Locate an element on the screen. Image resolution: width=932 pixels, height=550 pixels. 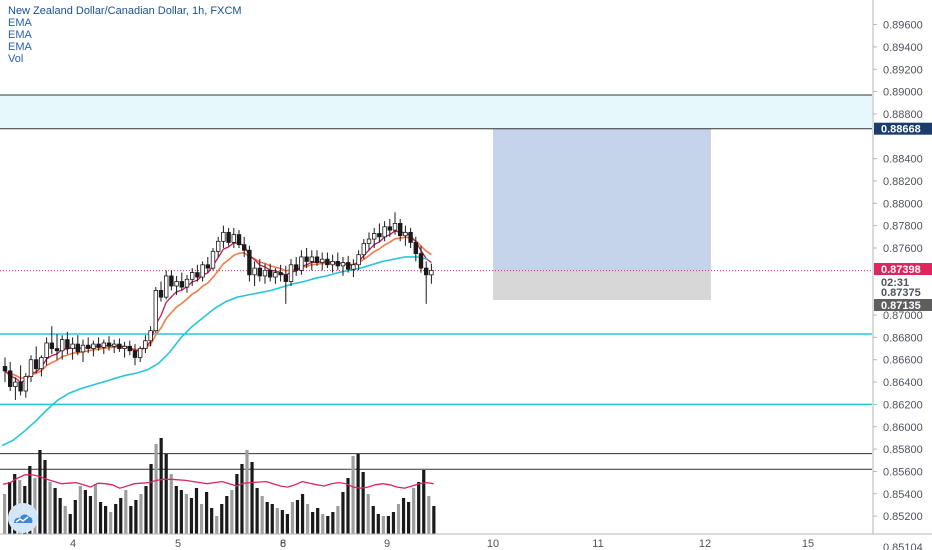
price-tick-label: 0.86400 is located at coordinates (903, 383).